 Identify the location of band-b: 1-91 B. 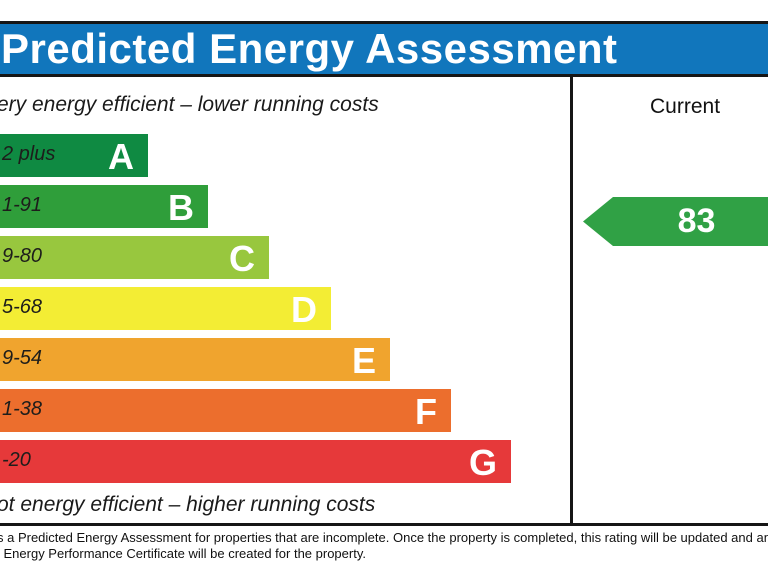
(104, 206).